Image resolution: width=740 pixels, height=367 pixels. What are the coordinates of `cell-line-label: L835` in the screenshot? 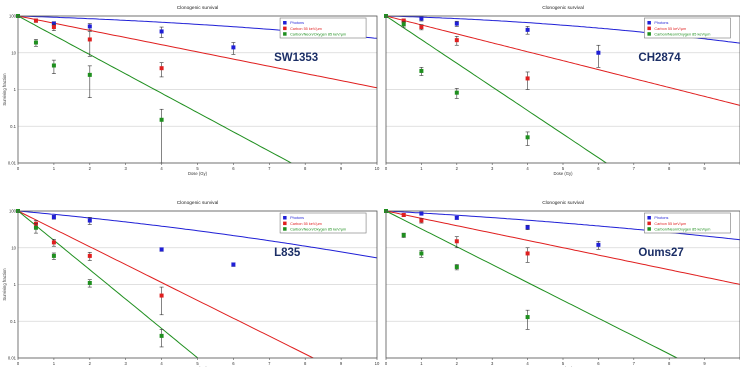 It's located at (287, 253).